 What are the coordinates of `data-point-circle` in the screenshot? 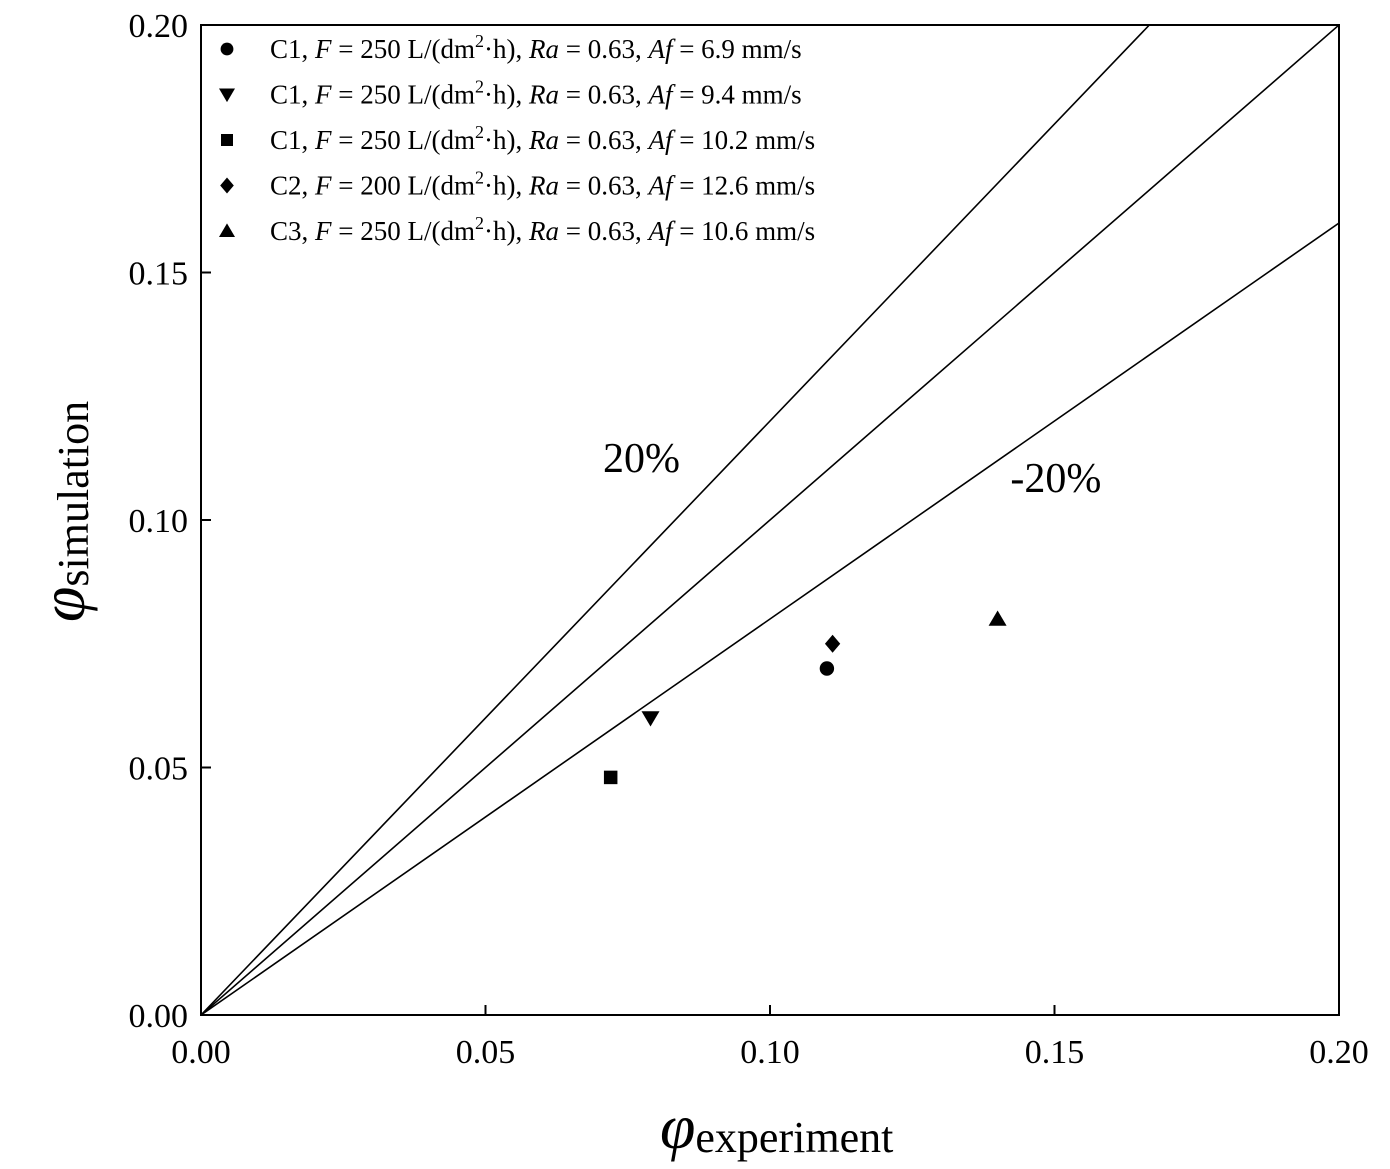 It's located at (827, 668).